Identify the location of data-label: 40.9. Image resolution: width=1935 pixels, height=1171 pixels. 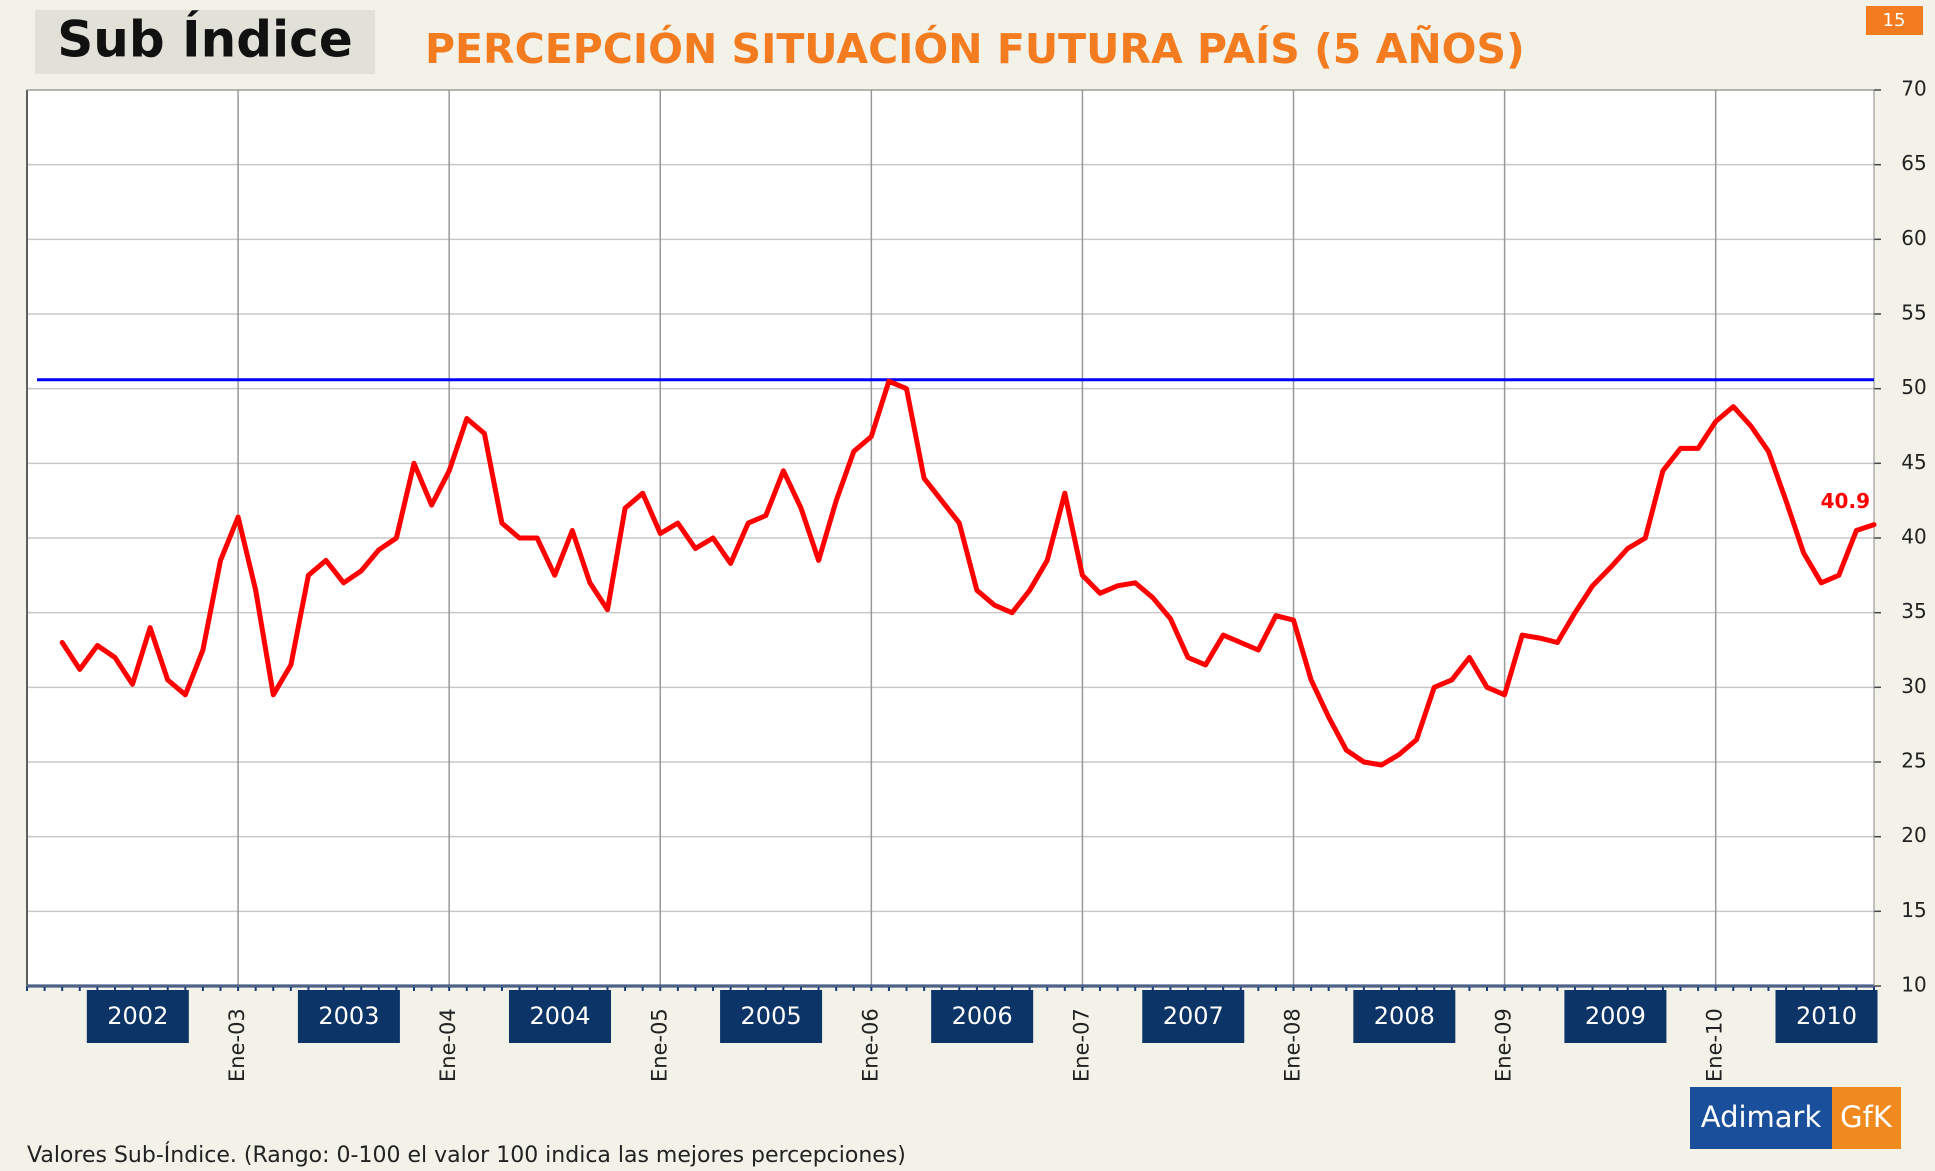
(1845, 501).